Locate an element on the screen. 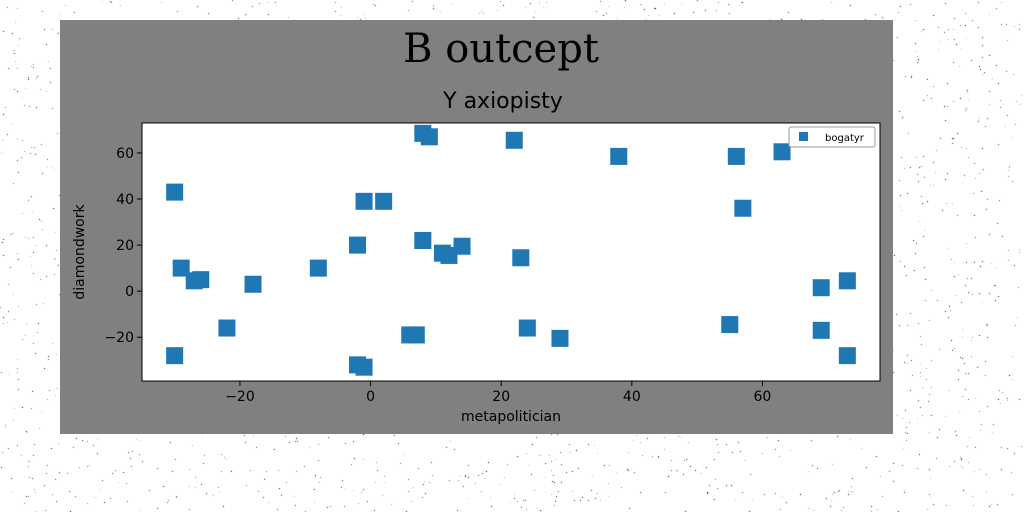  legend-marker-bogatyr is located at coordinates (803, 136).